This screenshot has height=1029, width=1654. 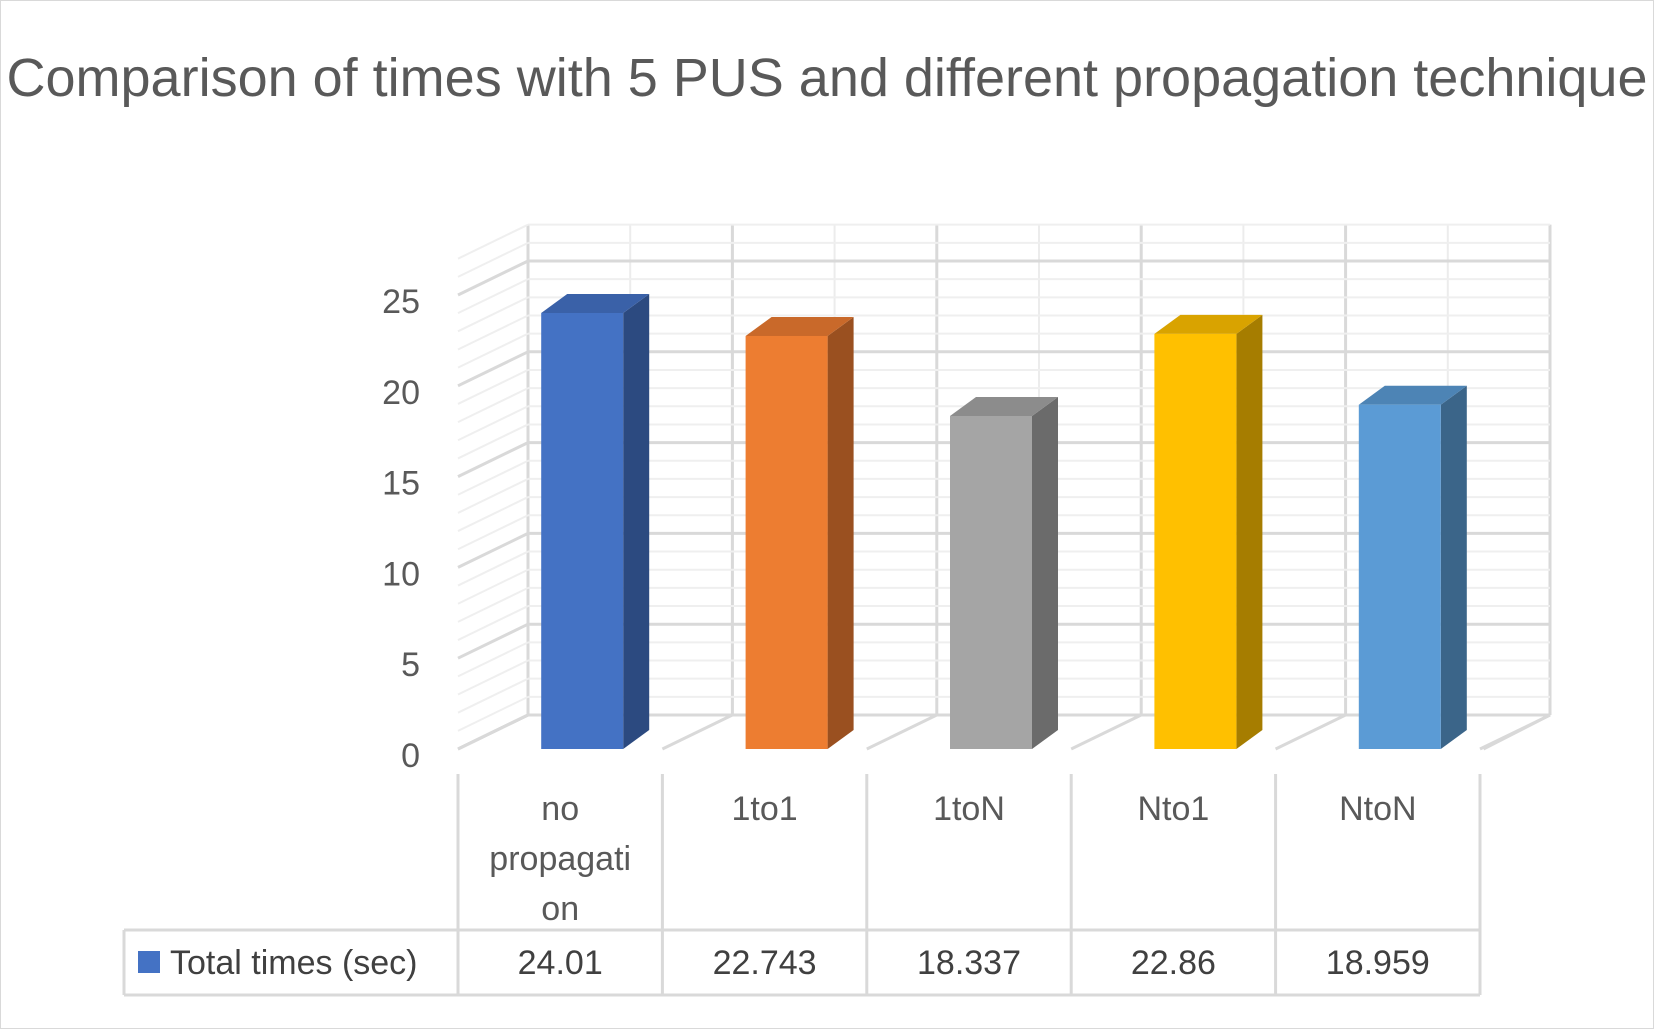 What do you see at coordinates (401, 302) in the screenshot?
I see `y-tick-label: 25` at bounding box center [401, 302].